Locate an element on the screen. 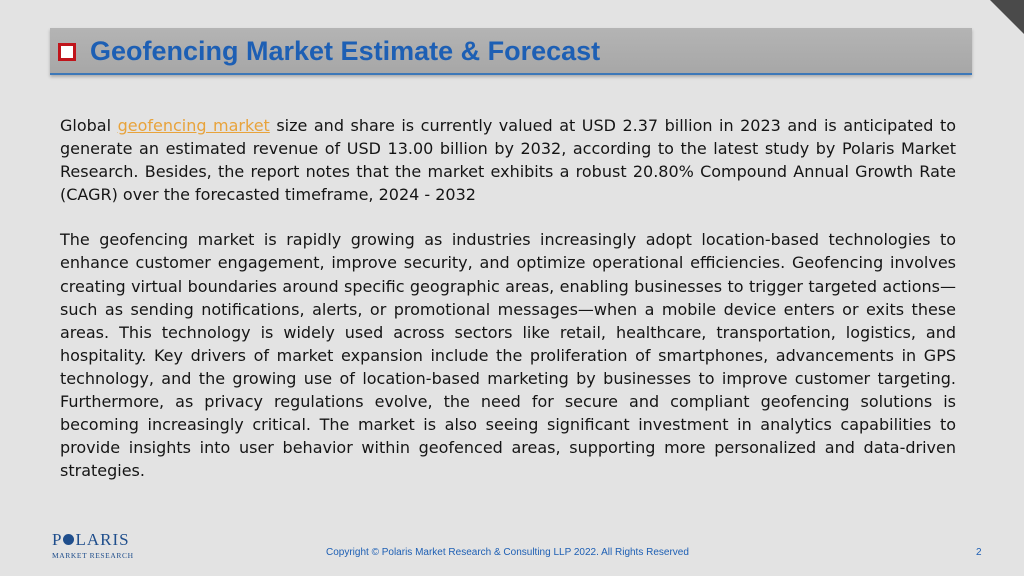  page-number: 2 is located at coordinates (979, 552).